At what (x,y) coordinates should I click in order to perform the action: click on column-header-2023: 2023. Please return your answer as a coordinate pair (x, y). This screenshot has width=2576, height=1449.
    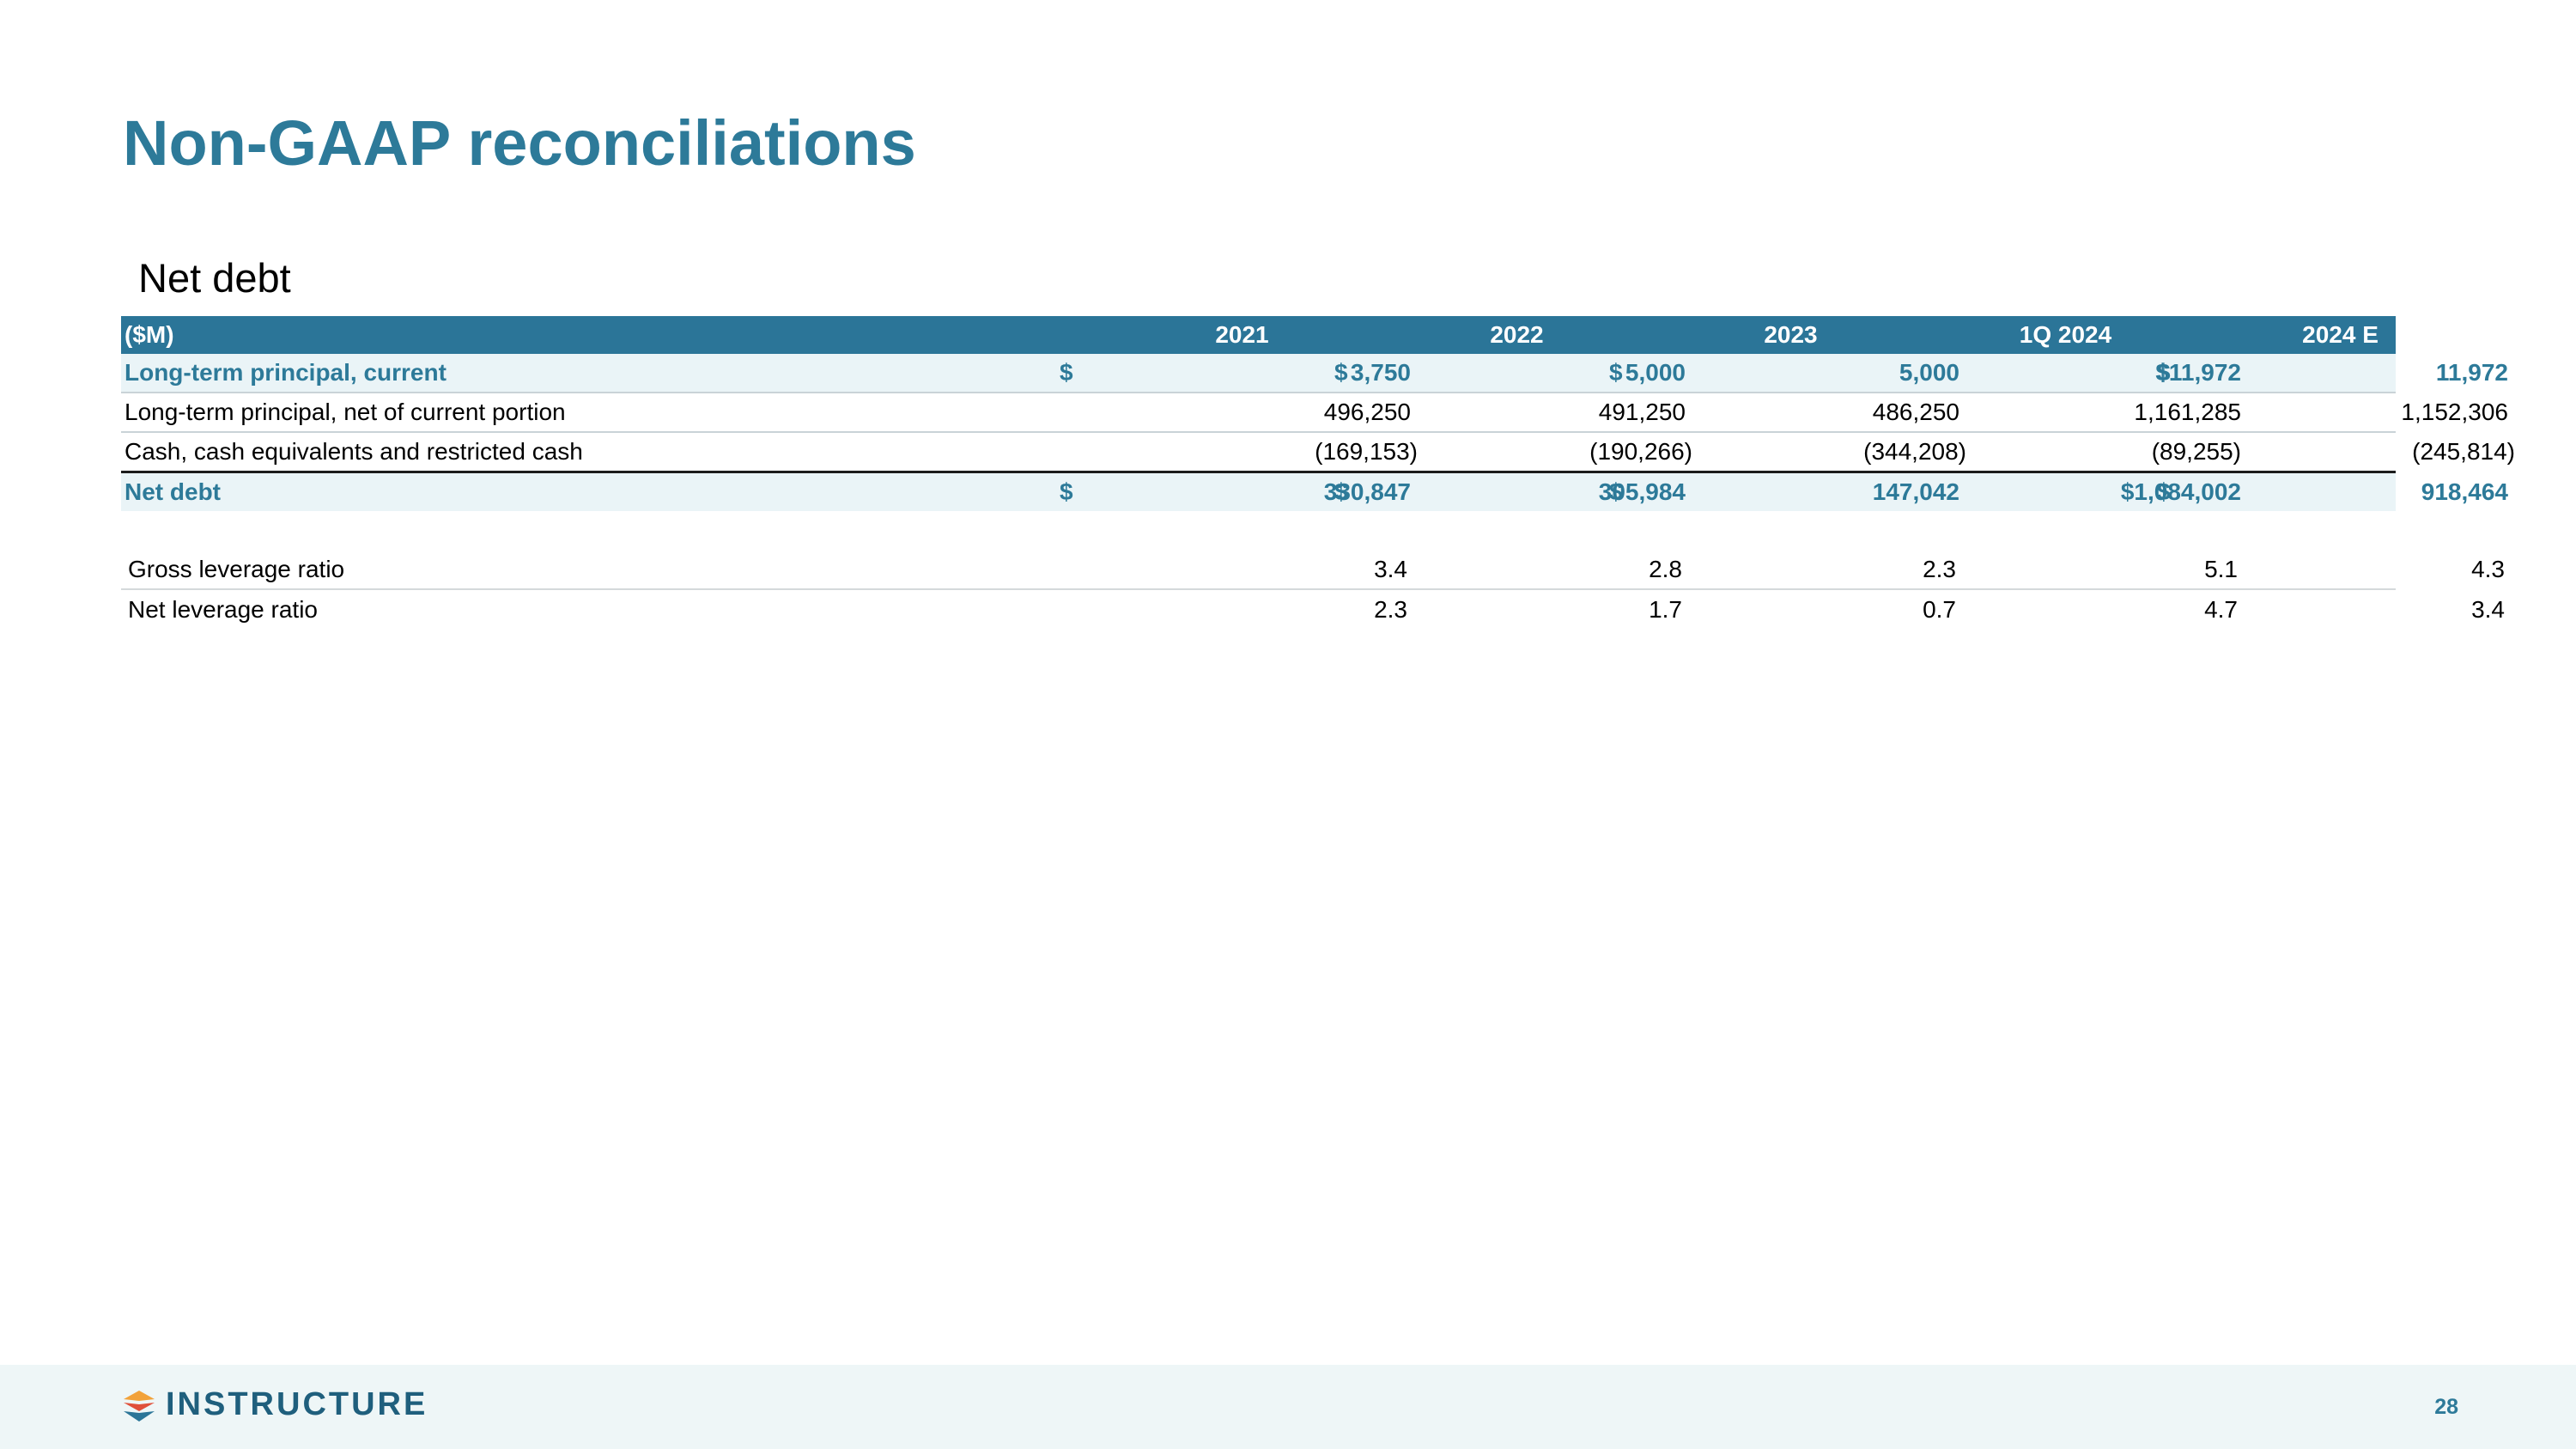
    Looking at the image, I should click on (1791, 334).